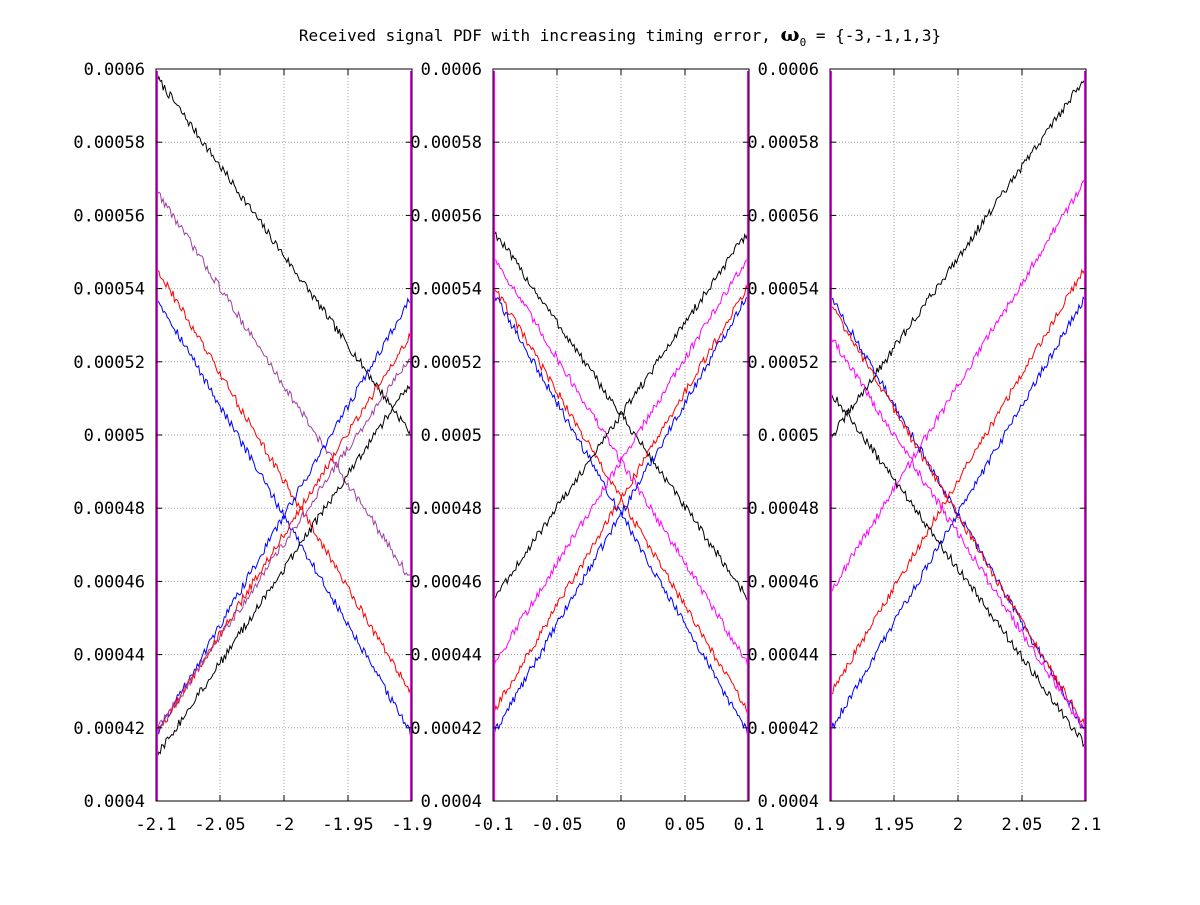 The image size is (1200, 905). I want to click on omega-subscript: 0, so click(803, 42).